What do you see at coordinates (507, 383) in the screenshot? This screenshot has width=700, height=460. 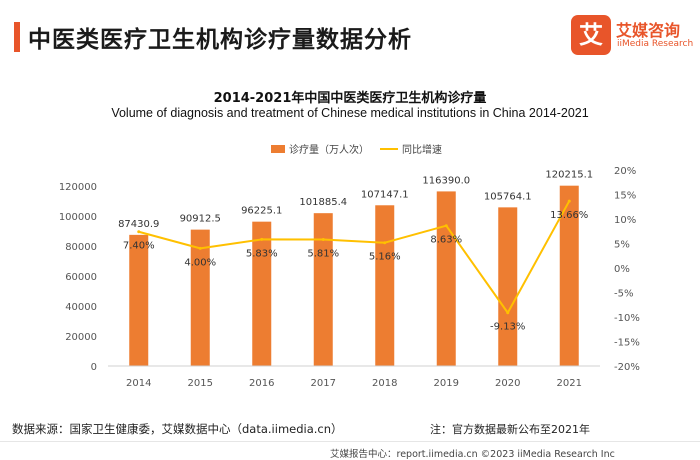 I see `x-tick-label: 2020` at bounding box center [507, 383].